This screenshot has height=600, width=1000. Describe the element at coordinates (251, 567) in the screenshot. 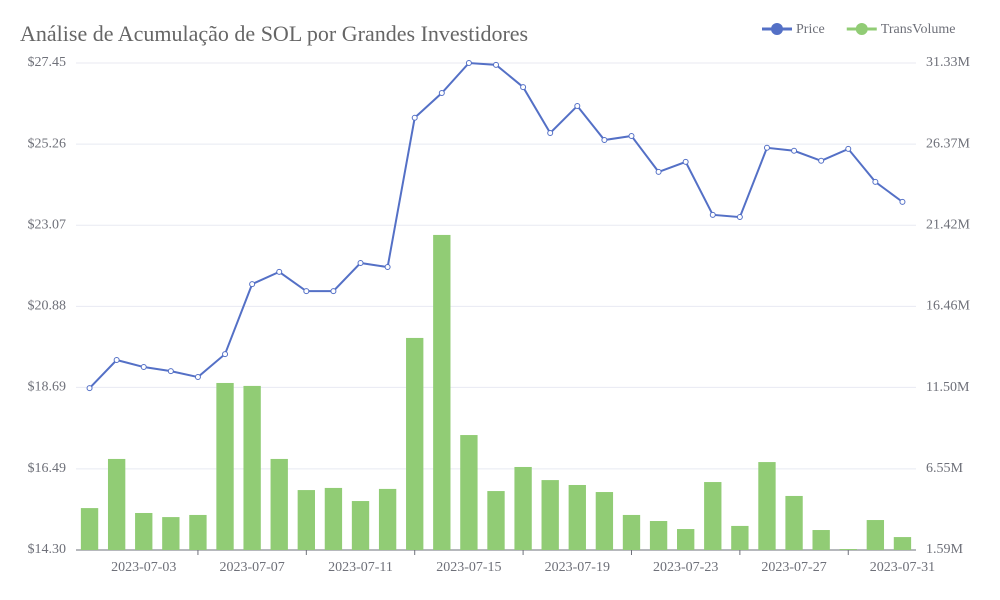

I see `x-tick-label: 2023-07-07` at that location.